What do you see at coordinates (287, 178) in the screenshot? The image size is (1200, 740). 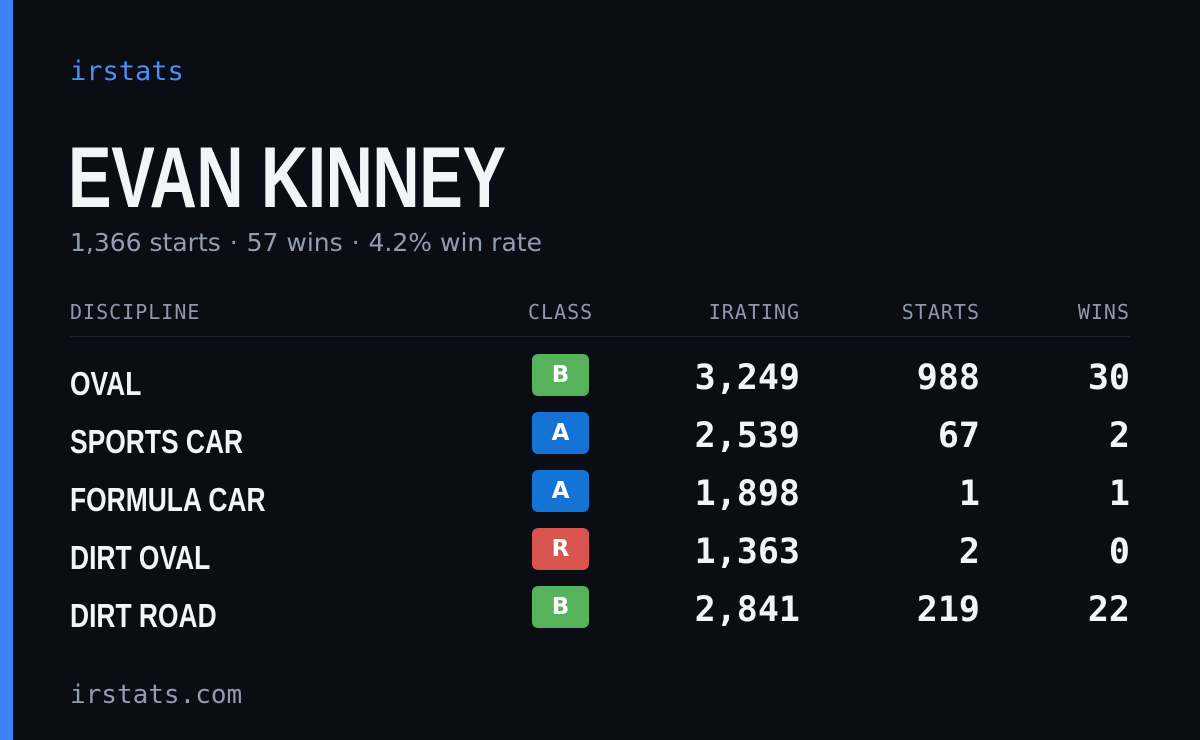 I see `driver-name: EVAN KINNEY` at bounding box center [287, 178].